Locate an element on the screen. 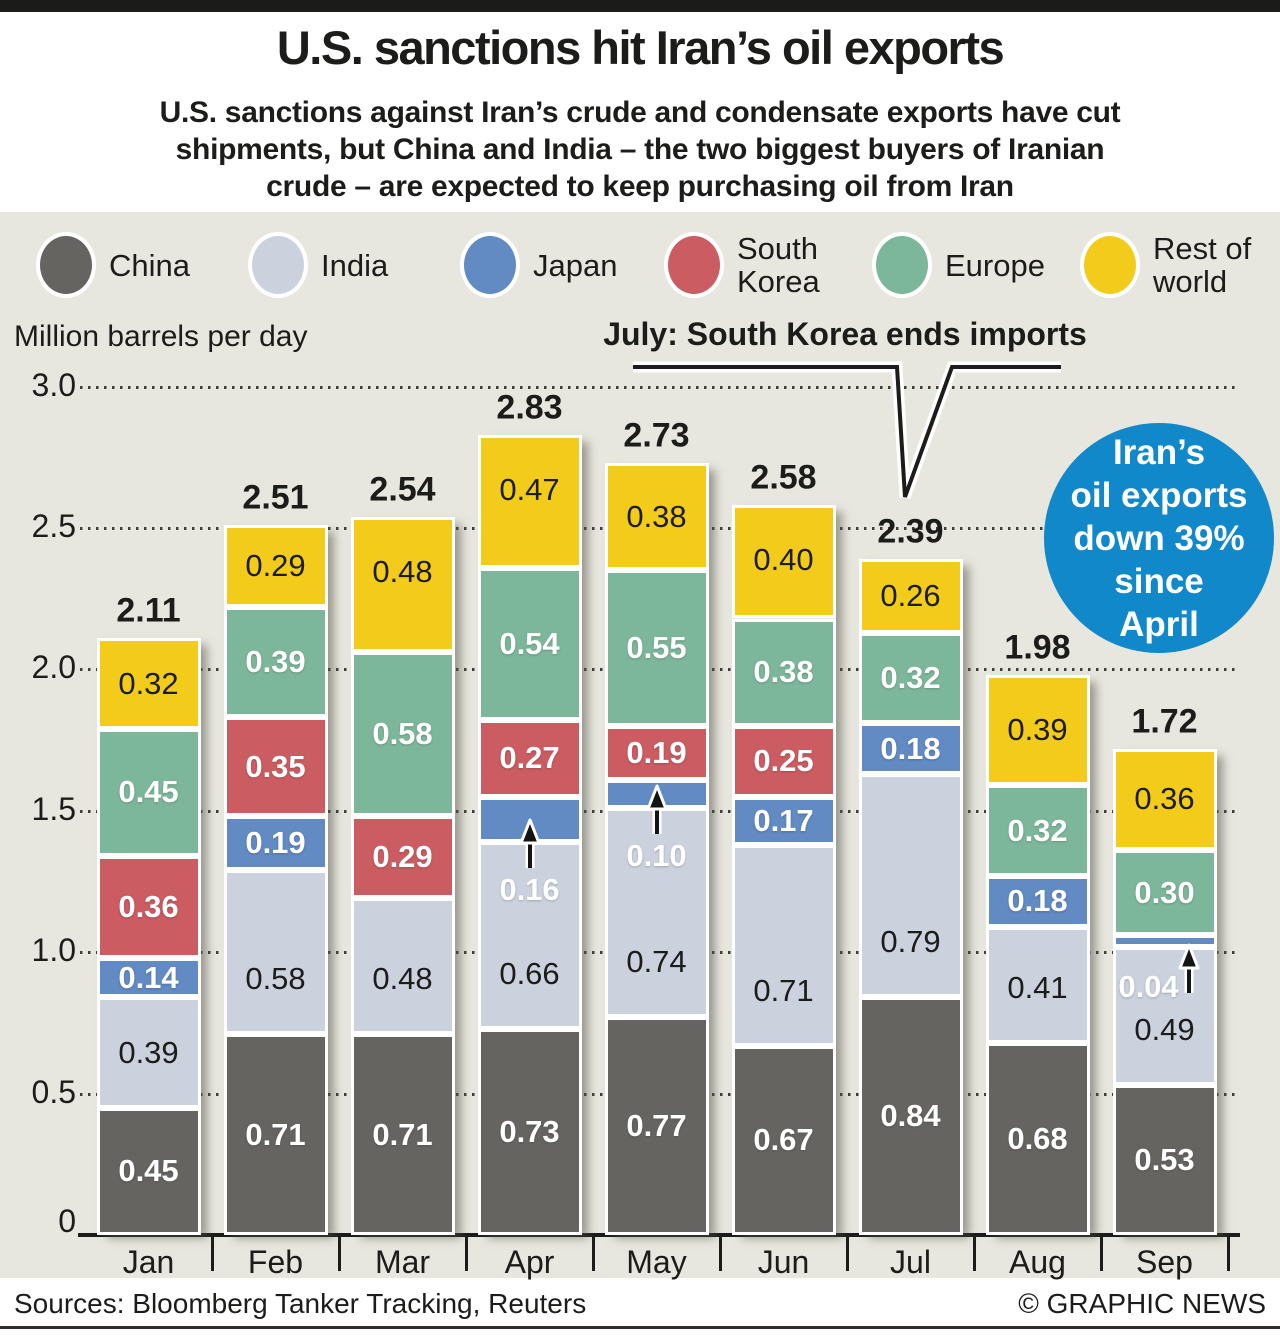  segment-value-india: 0.39 is located at coordinates (148, 1052).